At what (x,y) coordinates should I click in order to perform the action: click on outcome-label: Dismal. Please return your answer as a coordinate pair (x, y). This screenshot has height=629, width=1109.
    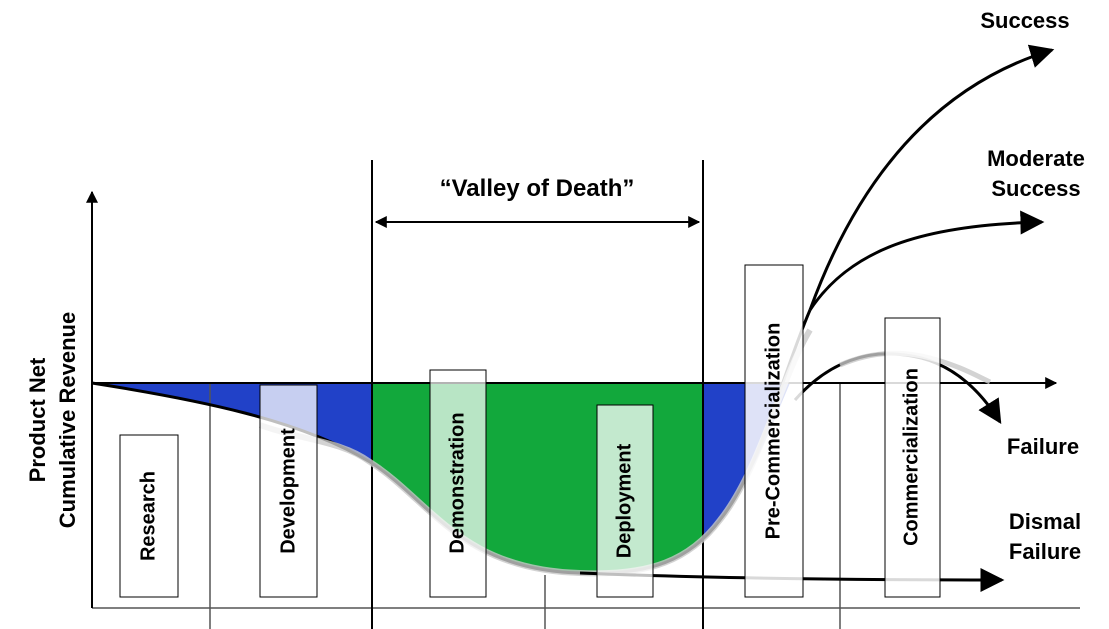
    Looking at the image, I should click on (1045, 521).